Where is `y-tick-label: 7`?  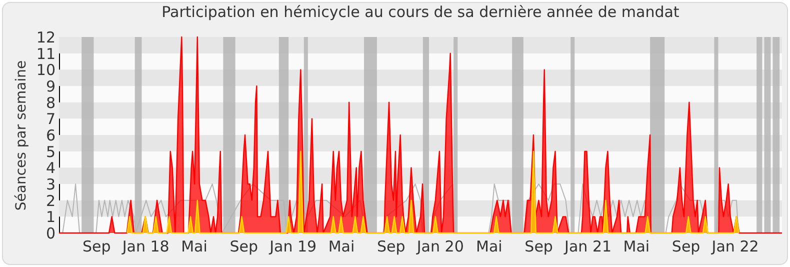 y-tick-label: 7 is located at coordinates (51, 119).